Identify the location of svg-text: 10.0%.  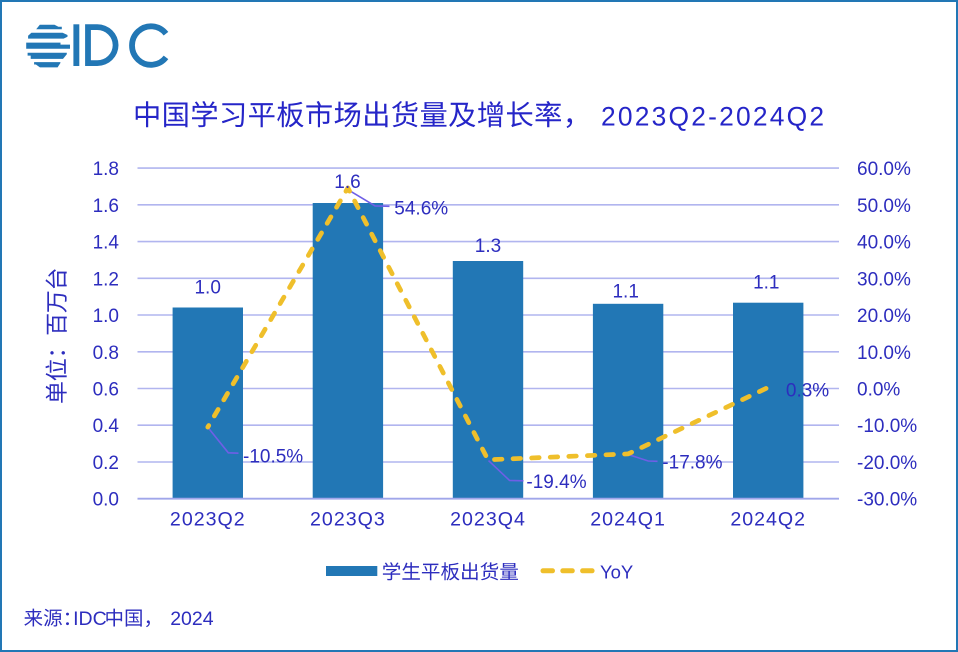
(884, 353).